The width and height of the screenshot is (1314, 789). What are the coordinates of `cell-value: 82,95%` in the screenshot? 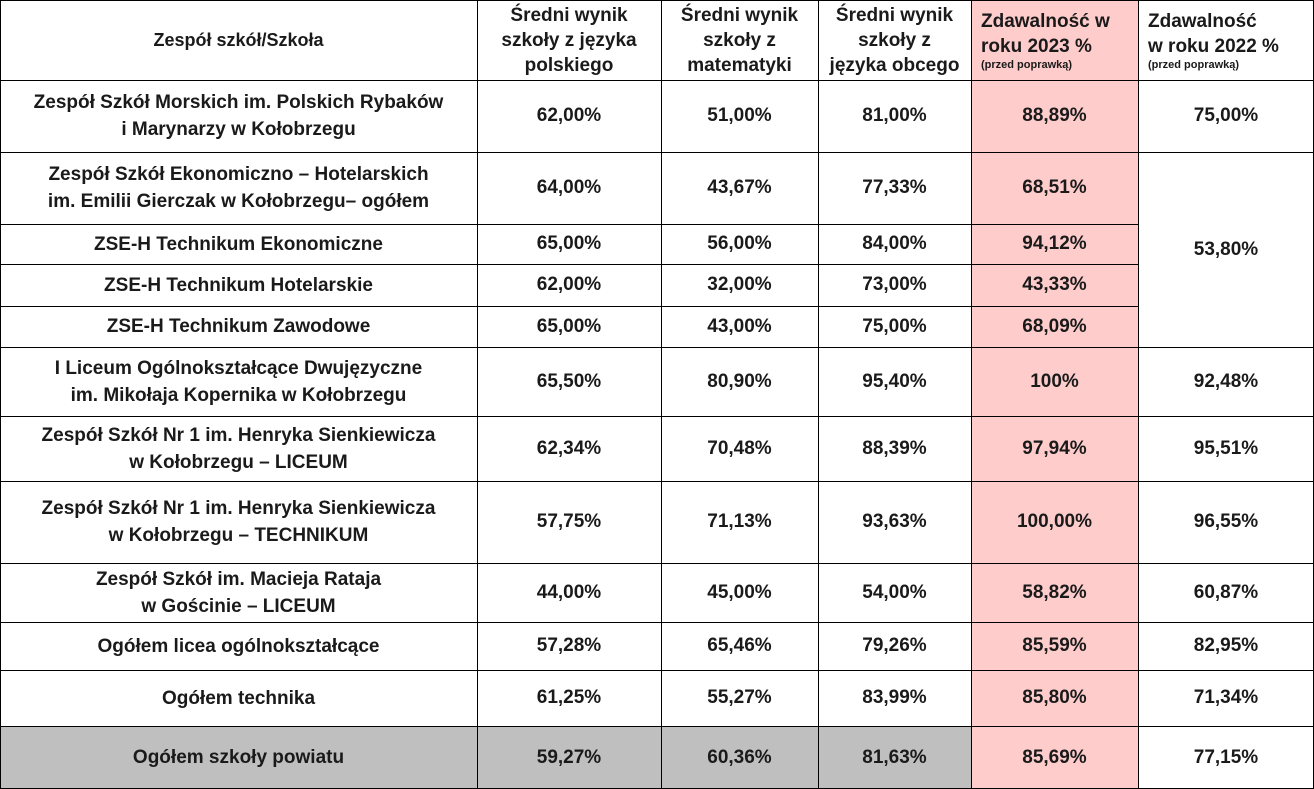 It's located at (1226, 645).